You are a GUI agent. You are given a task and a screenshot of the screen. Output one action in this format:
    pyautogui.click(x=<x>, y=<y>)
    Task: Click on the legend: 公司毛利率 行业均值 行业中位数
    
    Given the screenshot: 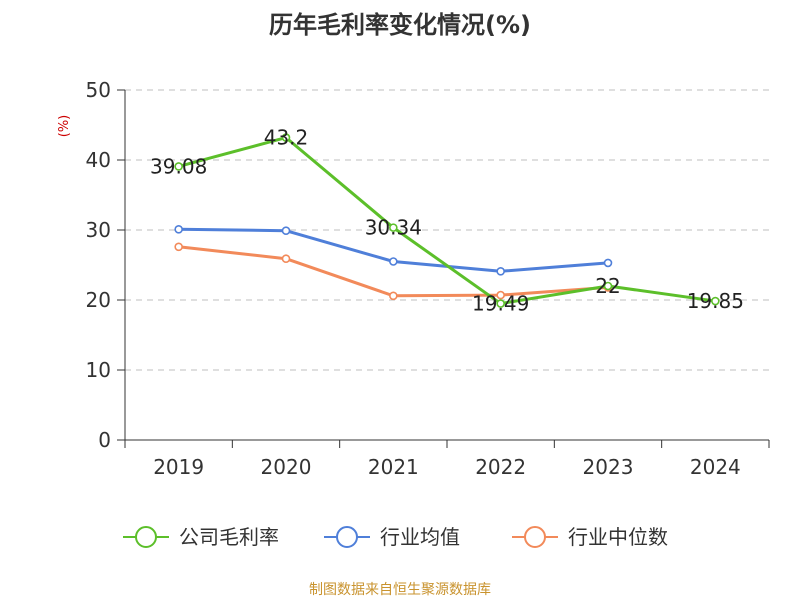 What is the action you would take?
    pyautogui.click(x=395, y=537)
    